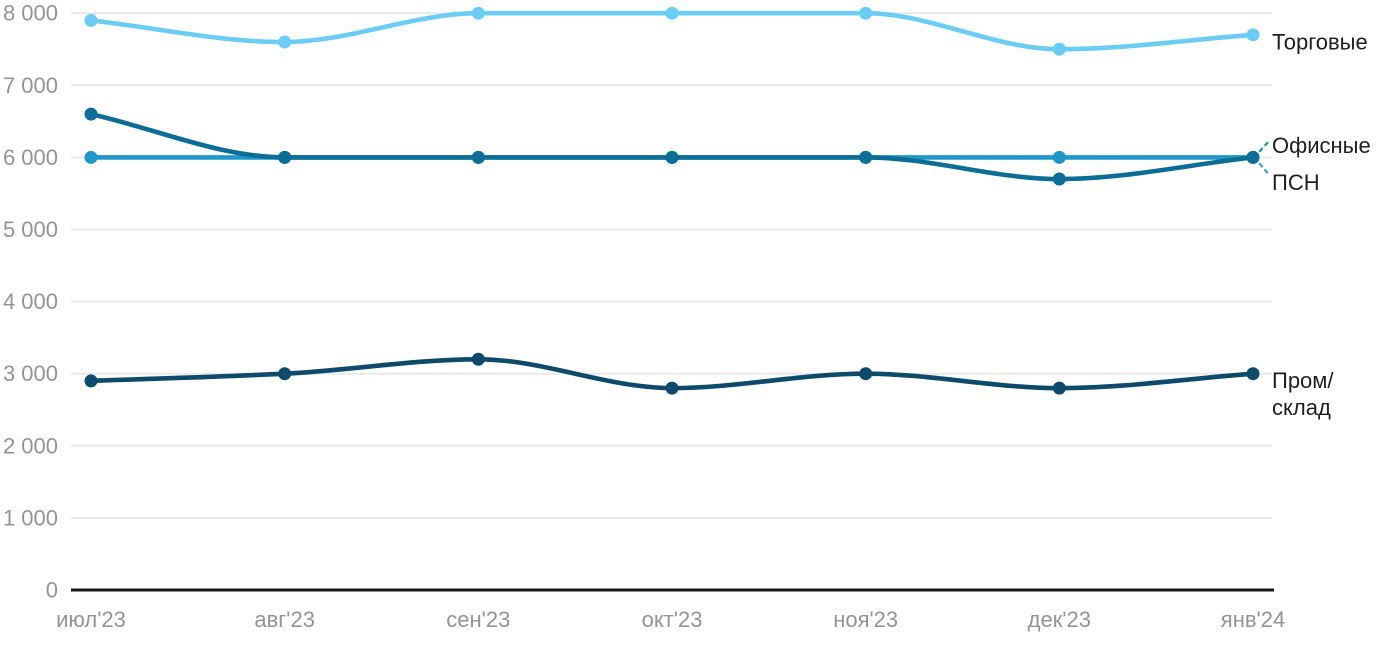  Describe the element at coordinates (30, 301) in the screenshot. I see `y-tick-label: 4 000` at that location.